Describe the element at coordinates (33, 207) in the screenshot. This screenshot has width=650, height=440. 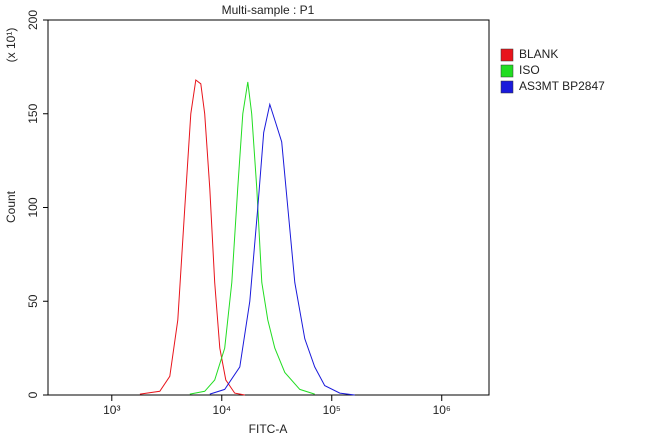
I see `y-tick-label: 100` at that location.